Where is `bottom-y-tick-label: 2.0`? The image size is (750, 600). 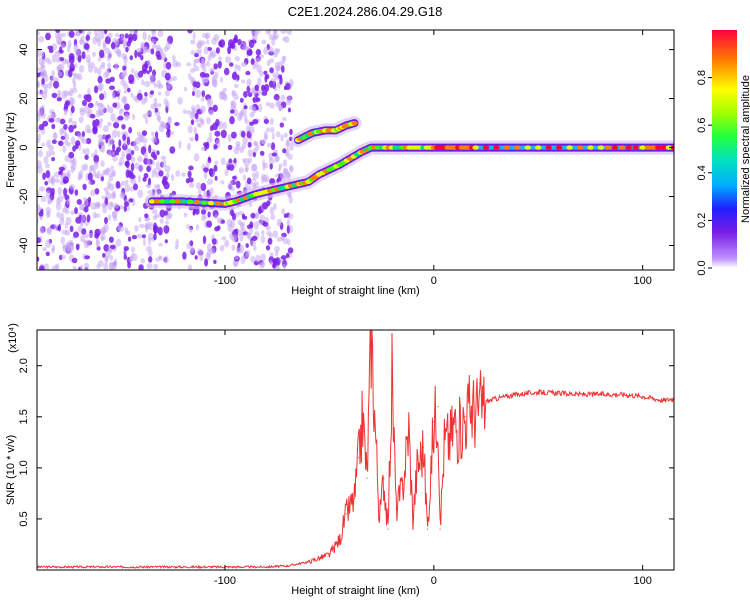 bottom-y-tick-label: 2.0 is located at coordinates (24, 365).